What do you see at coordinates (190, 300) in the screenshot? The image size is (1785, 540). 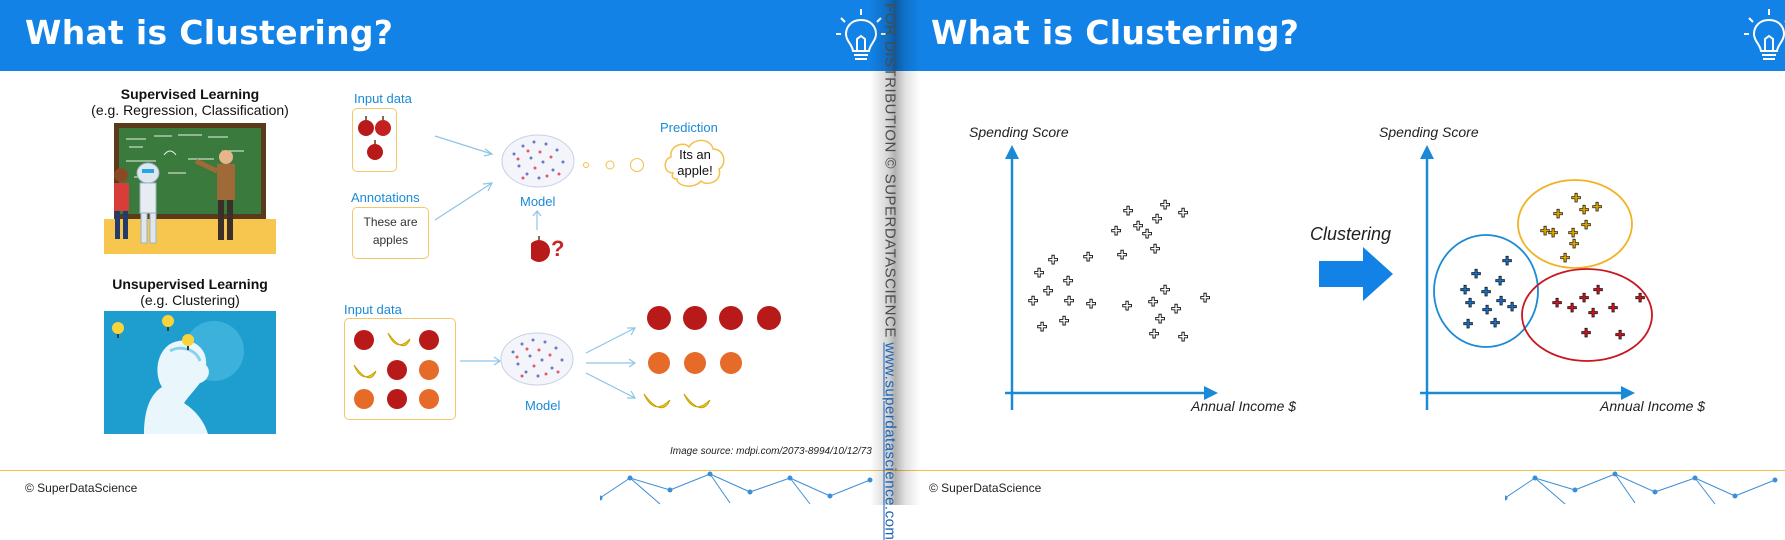 I see `unsupervised-subtitle: (e.g. Clustering)` at bounding box center [190, 300].